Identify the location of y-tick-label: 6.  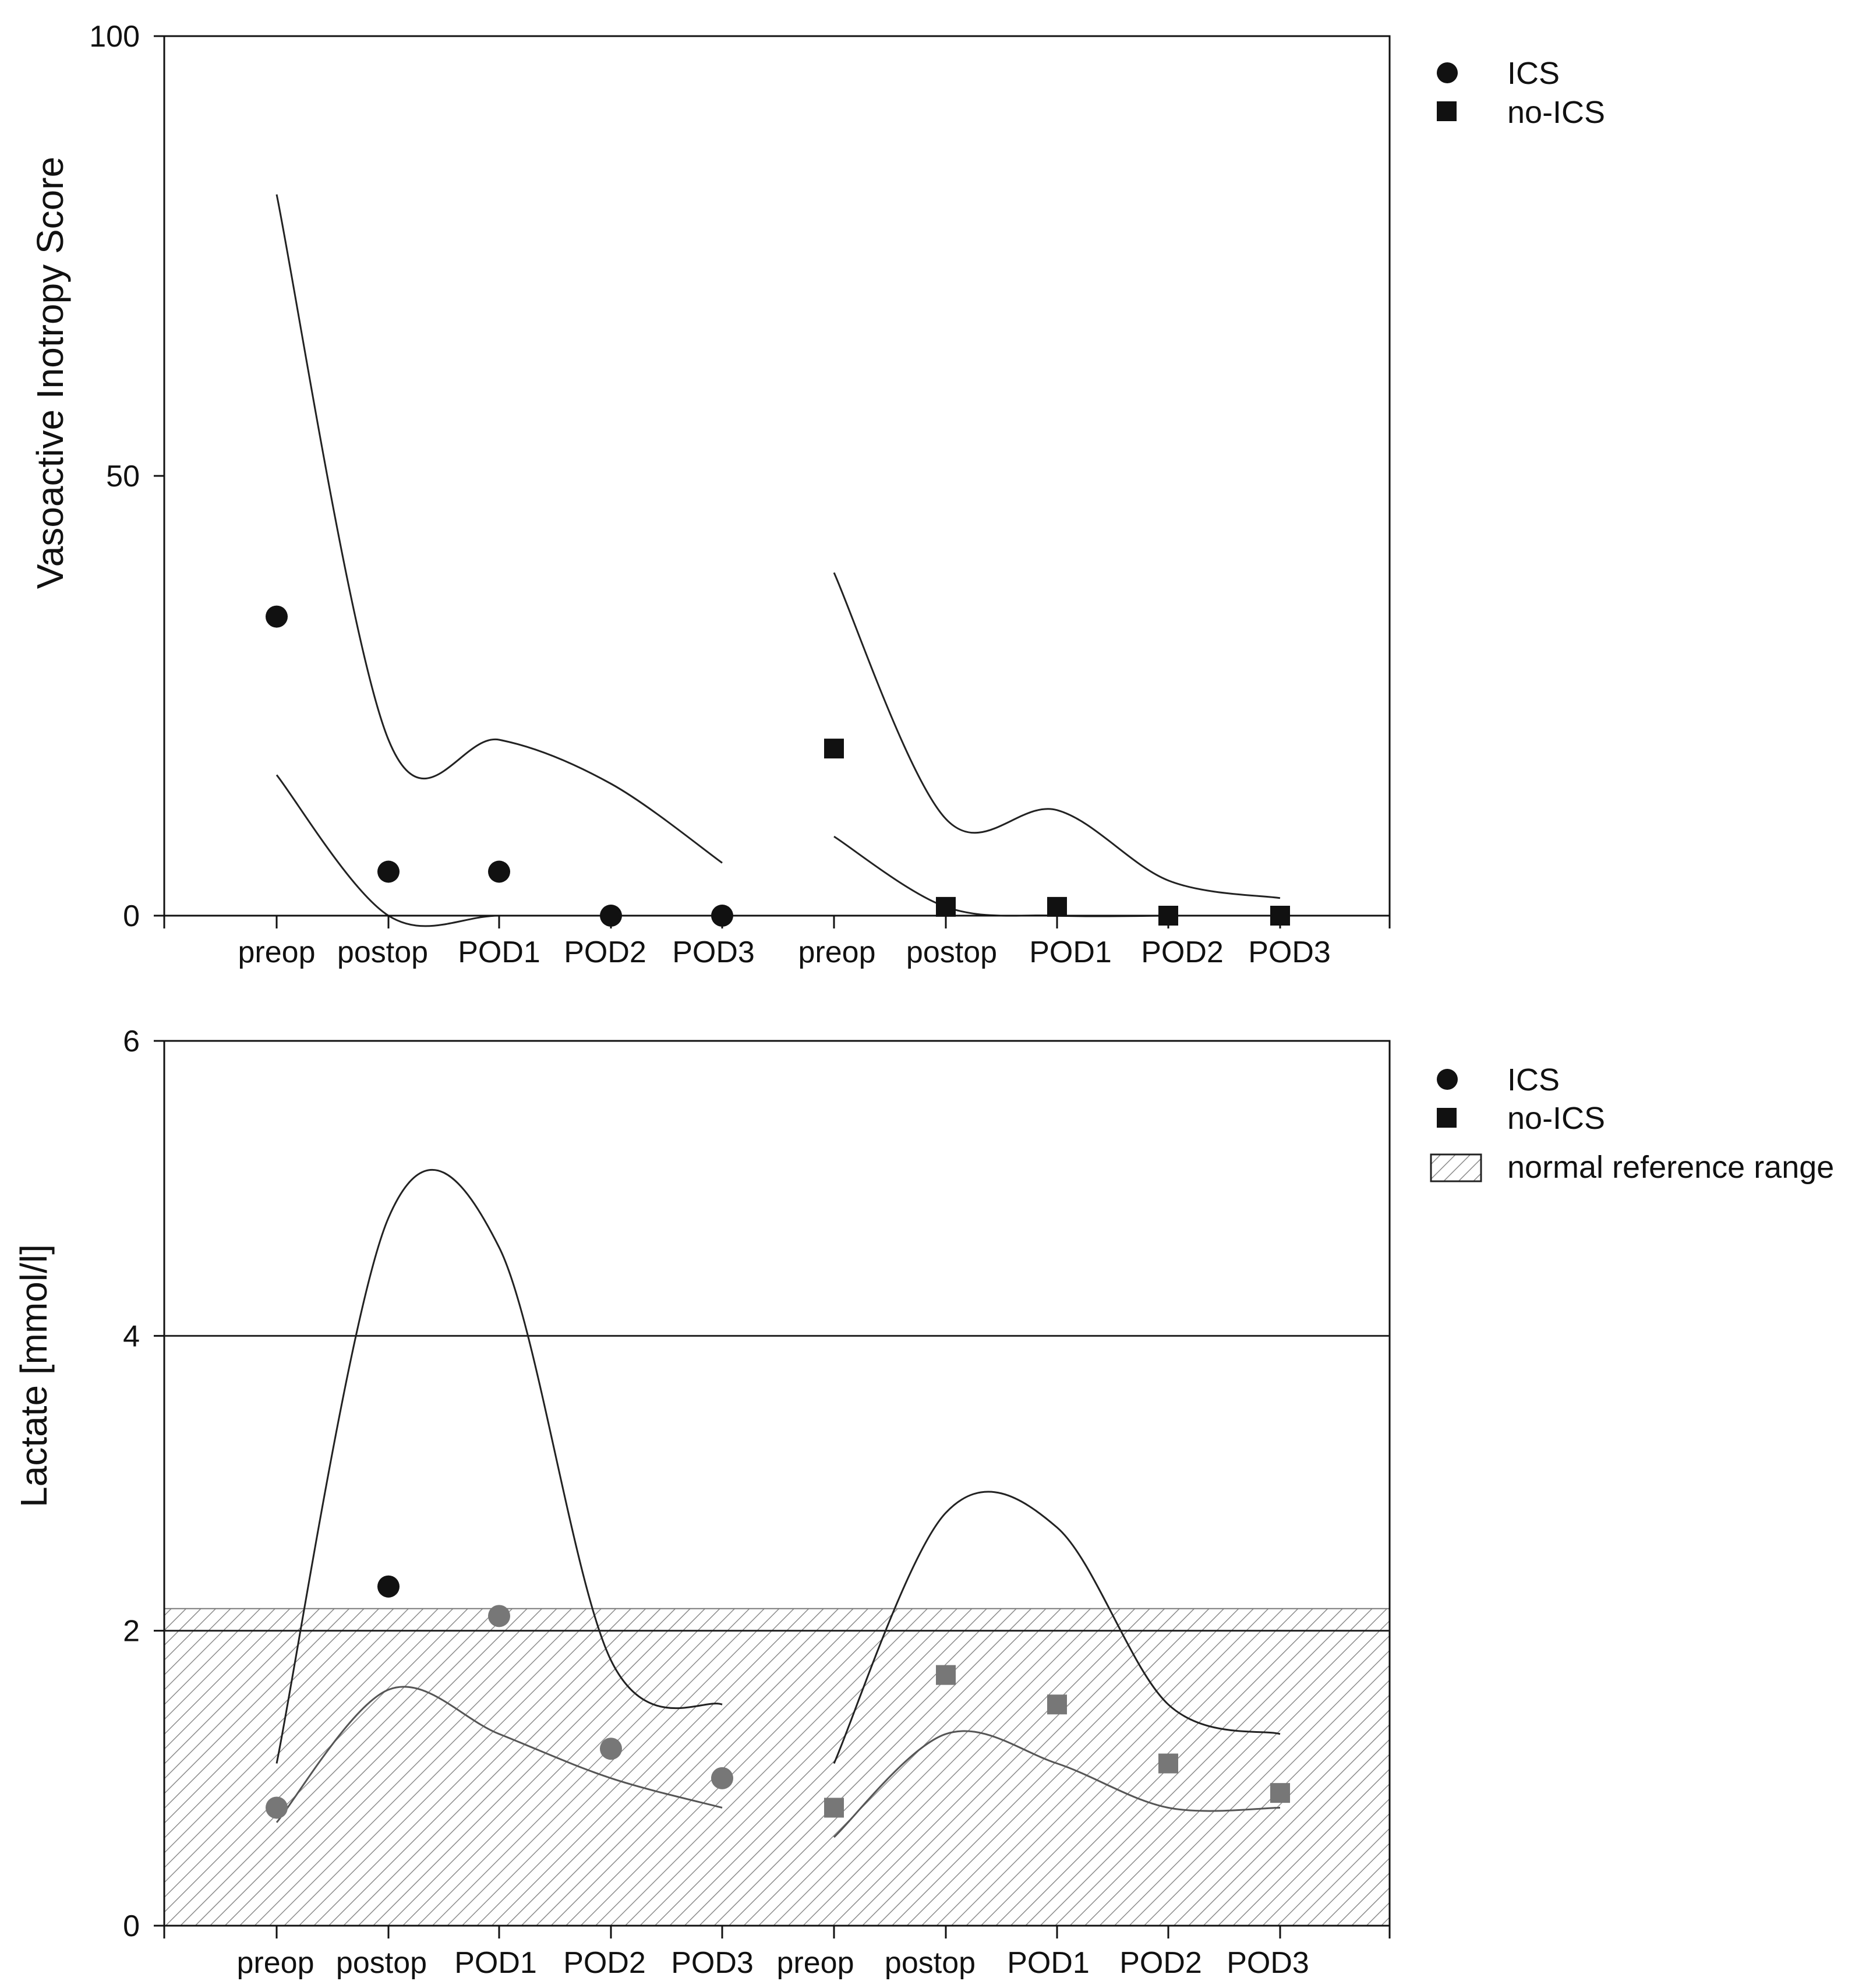
(131, 1041).